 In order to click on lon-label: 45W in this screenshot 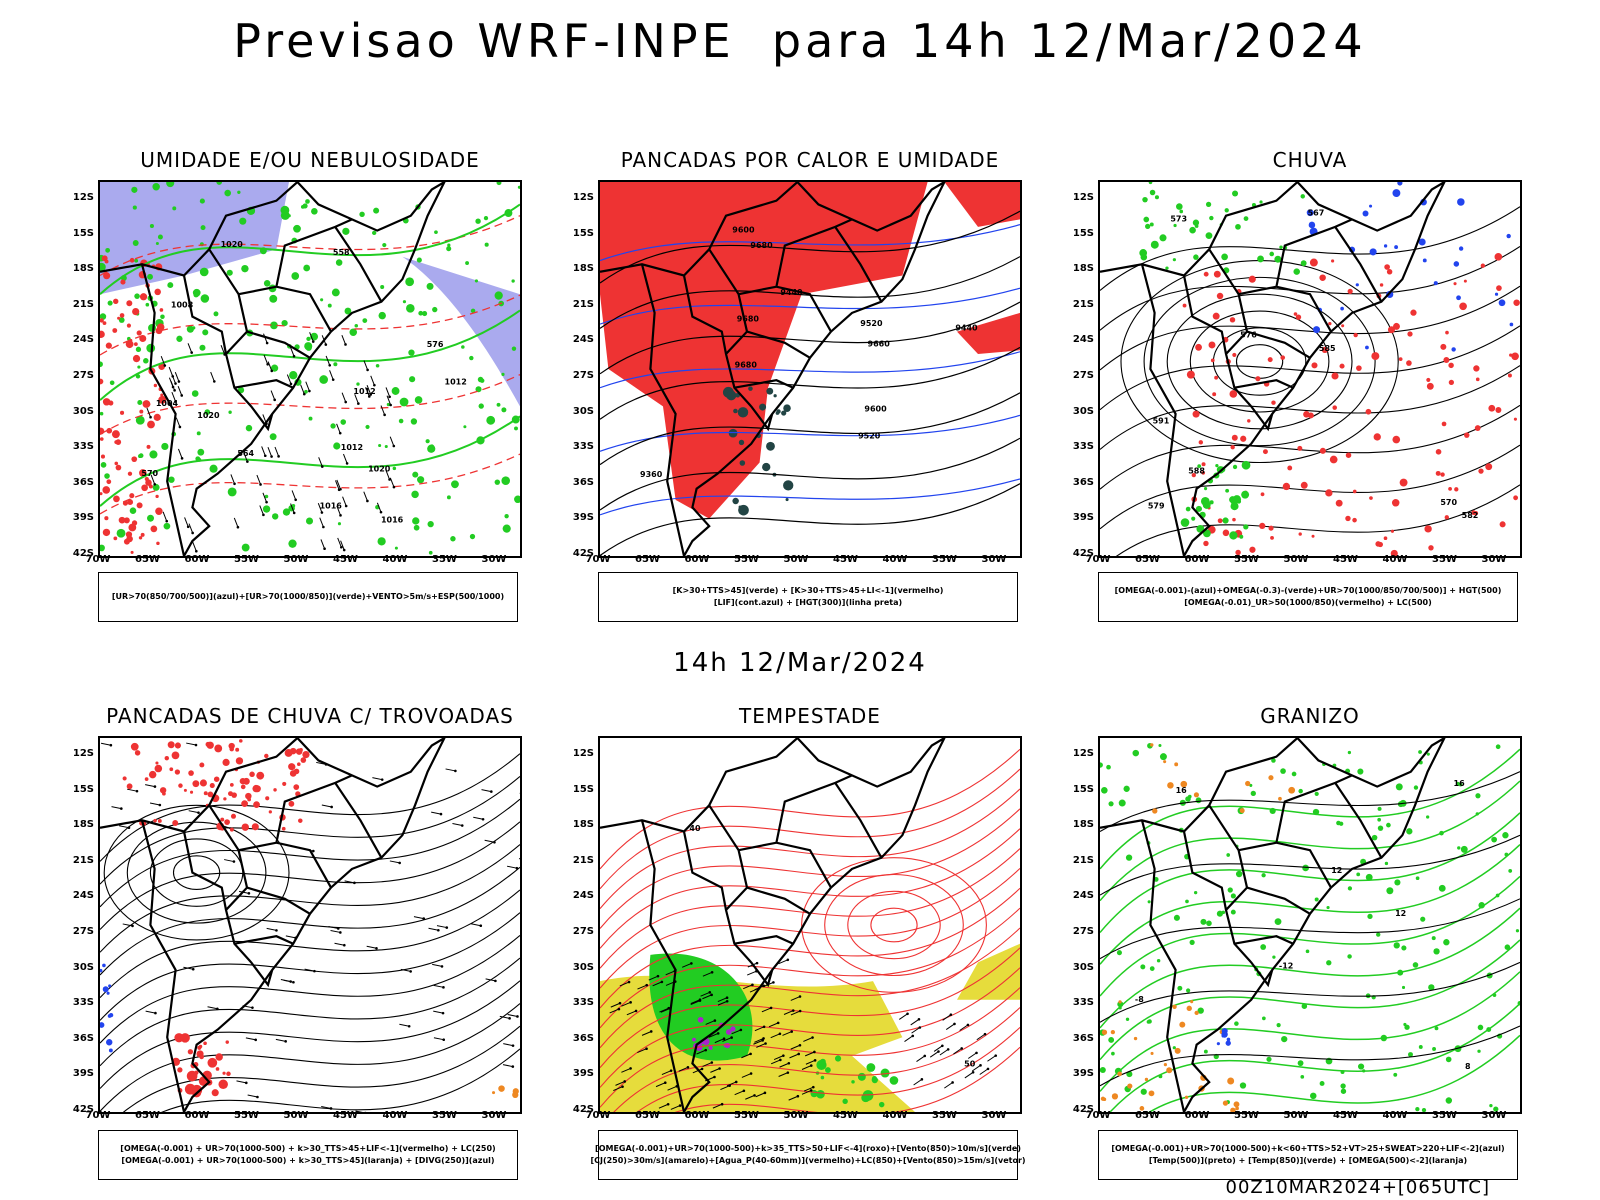, I will do `click(845, 1115)`.